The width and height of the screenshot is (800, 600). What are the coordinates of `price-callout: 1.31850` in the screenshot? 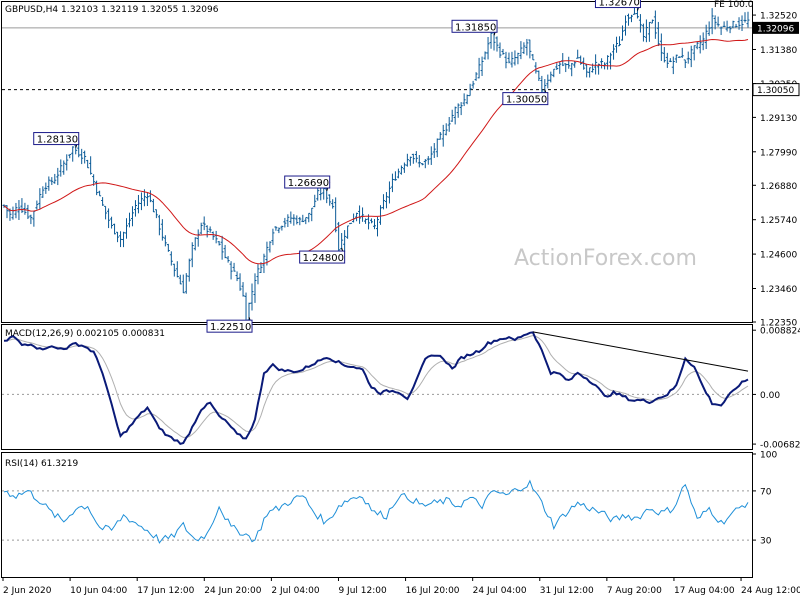 It's located at (474, 27).